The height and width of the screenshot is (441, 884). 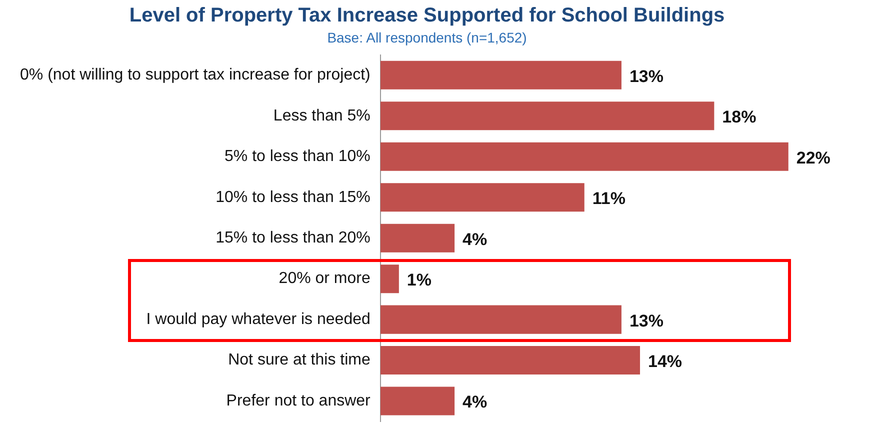 What do you see at coordinates (293, 197) in the screenshot?
I see `y-tick-label: 10% to less than 15%` at bounding box center [293, 197].